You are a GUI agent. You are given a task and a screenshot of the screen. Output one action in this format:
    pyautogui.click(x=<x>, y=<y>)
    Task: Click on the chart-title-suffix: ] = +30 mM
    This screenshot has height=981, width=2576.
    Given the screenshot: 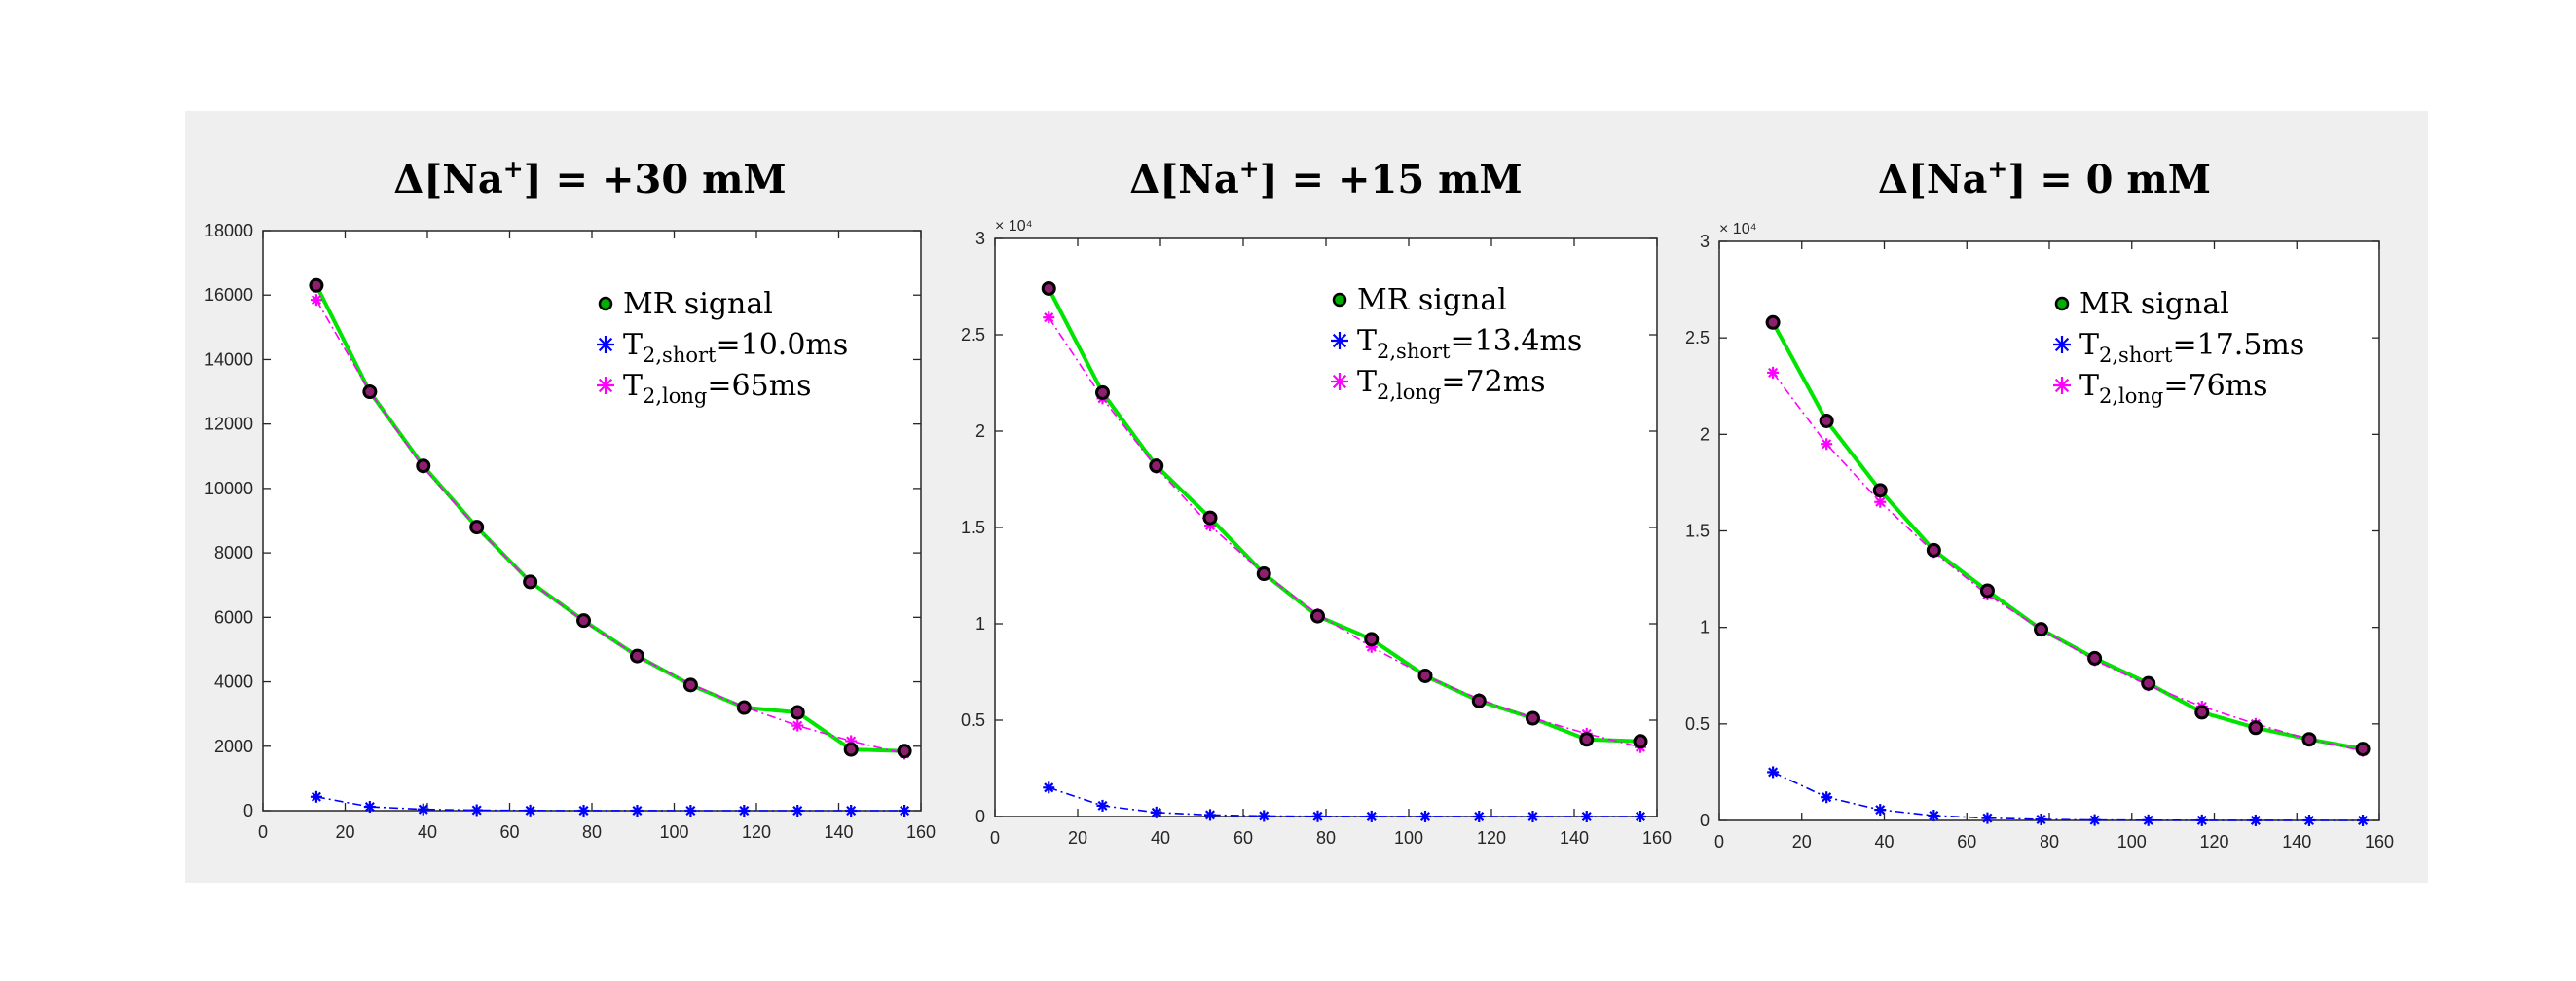 What is the action you would take?
    pyautogui.click(x=655, y=179)
    